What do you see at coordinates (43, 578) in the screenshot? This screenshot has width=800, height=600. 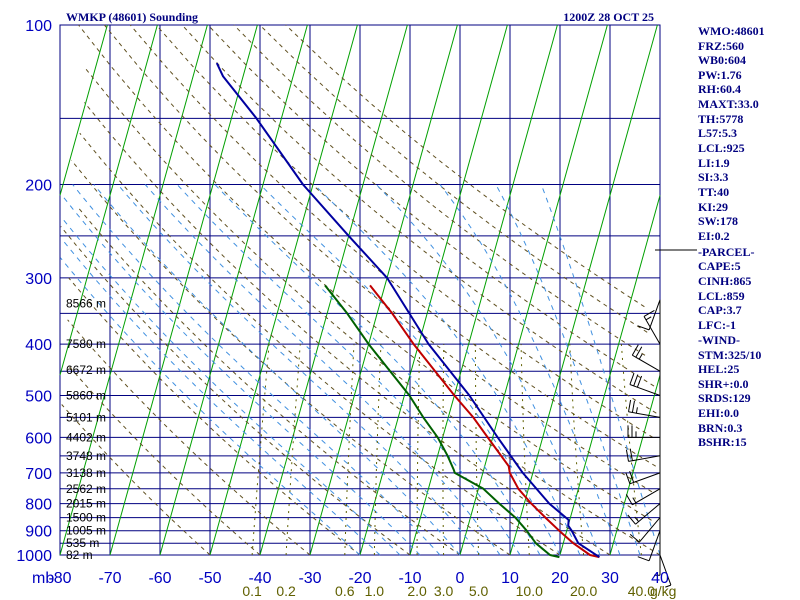 I see `pressure-unit-label: mb` at bounding box center [43, 578].